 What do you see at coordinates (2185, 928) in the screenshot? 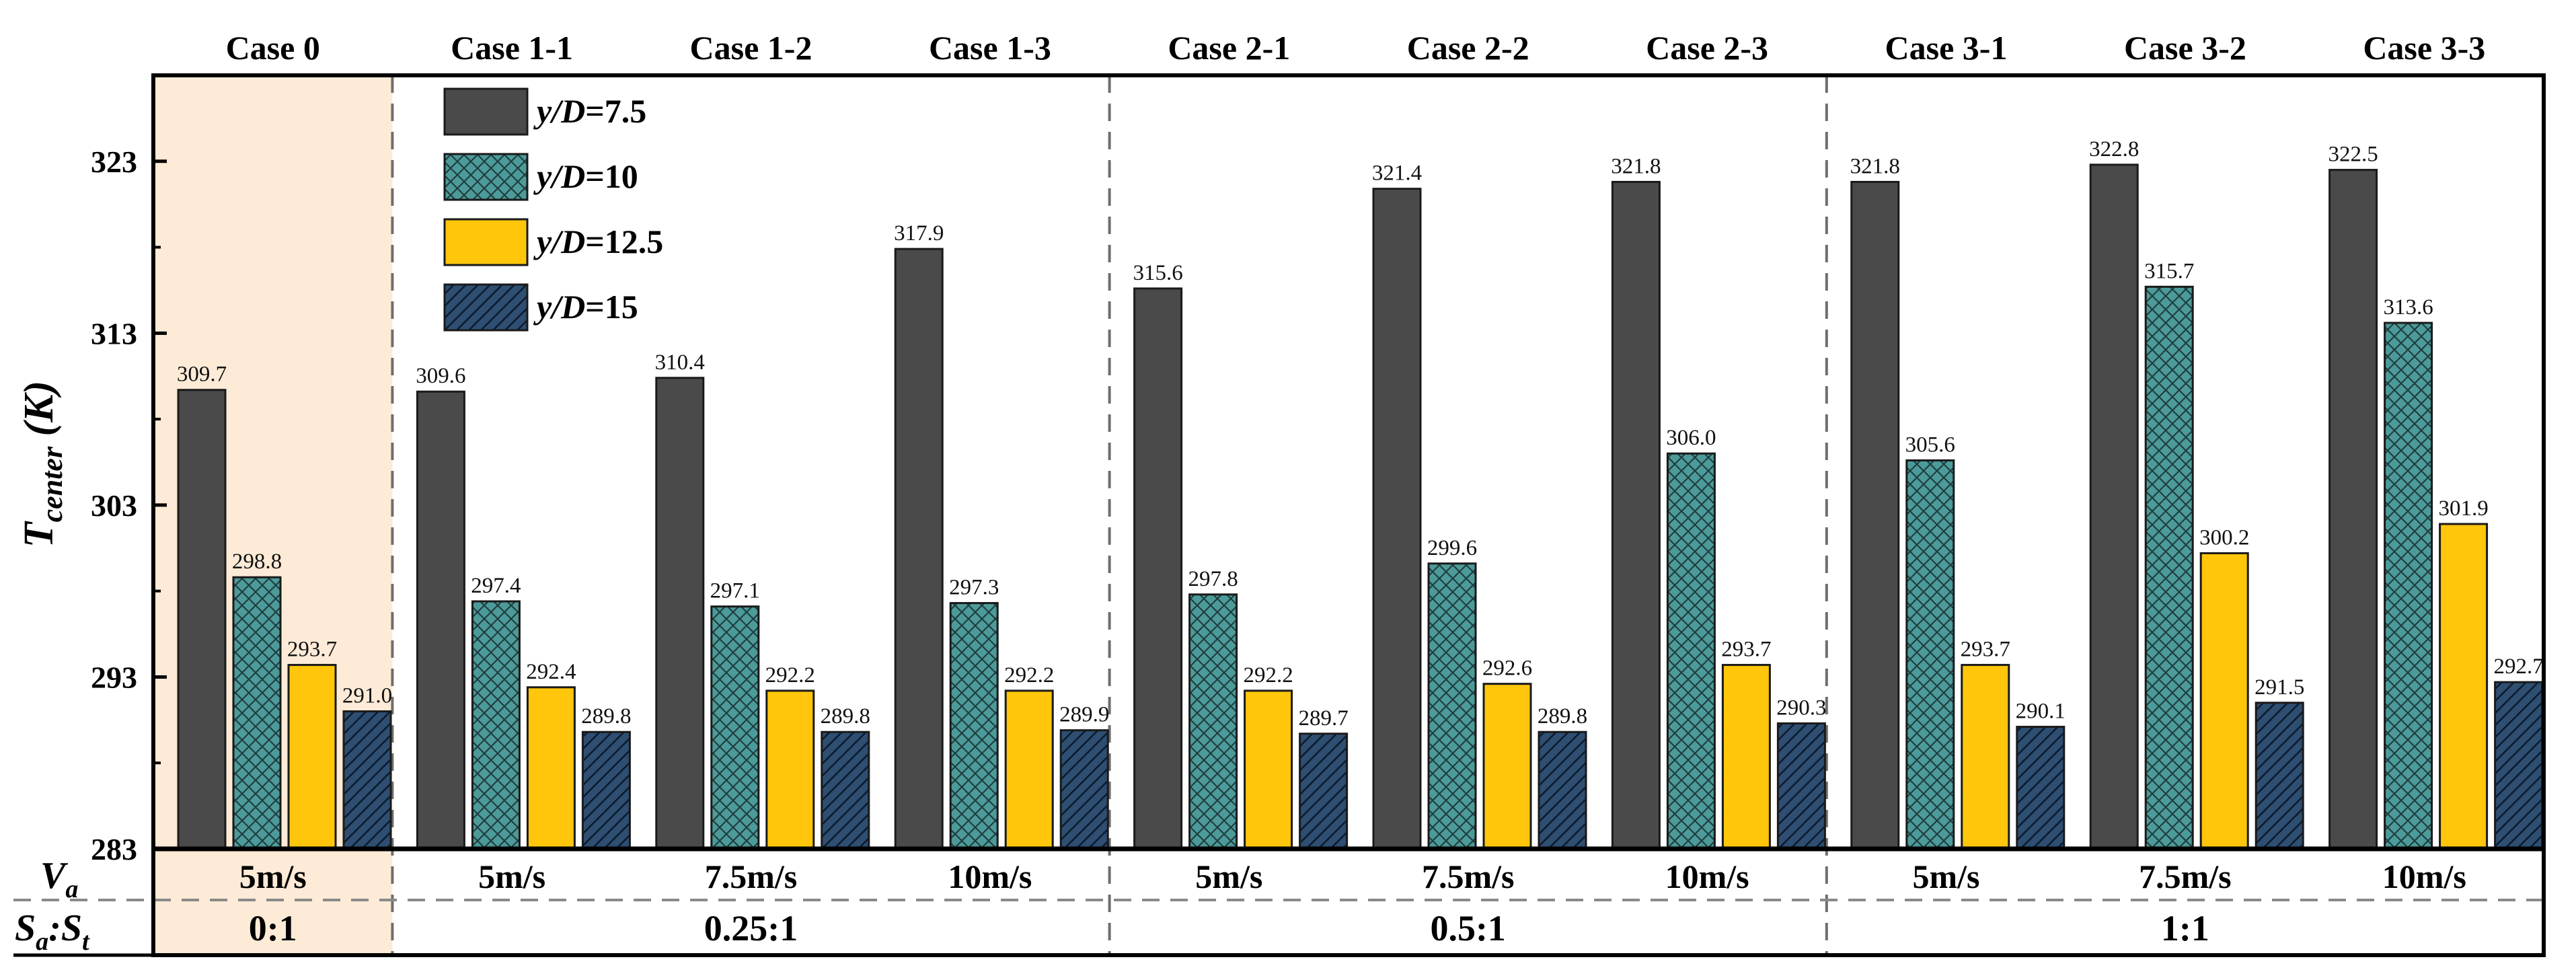
I see `ratio-label: 1:1` at bounding box center [2185, 928].